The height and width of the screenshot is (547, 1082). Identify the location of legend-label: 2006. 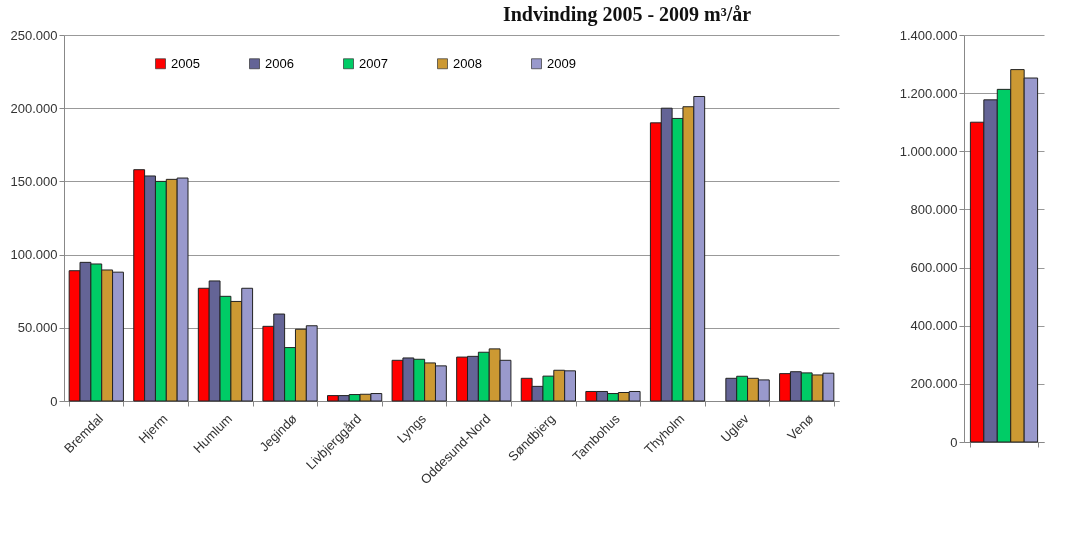
(279, 63).